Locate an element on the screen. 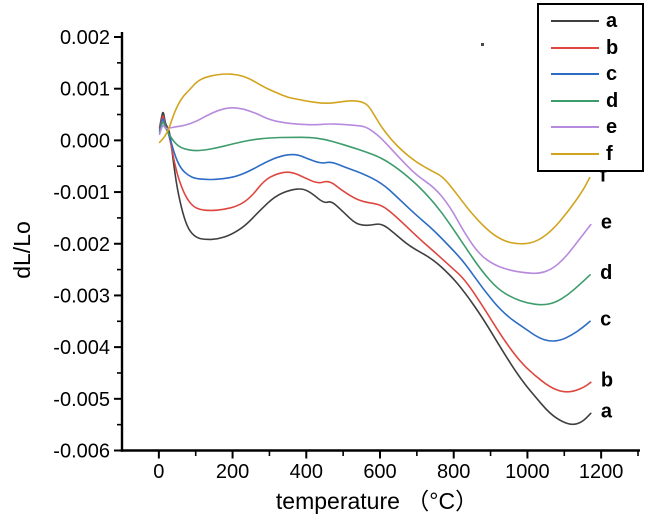  y-tick-label: 0.000 is located at coordinates (85, 141).